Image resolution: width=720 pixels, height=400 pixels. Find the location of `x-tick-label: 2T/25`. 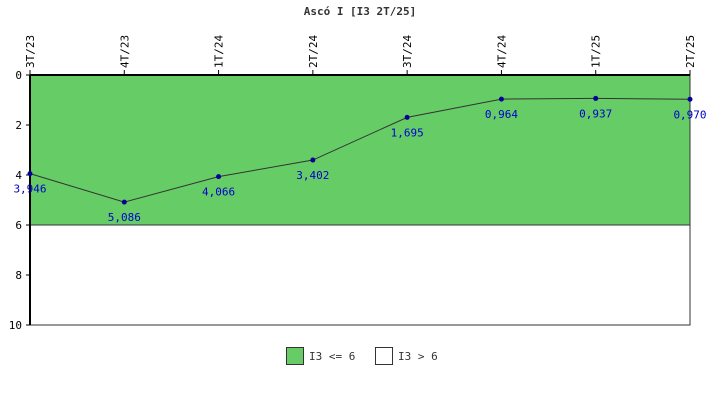

x-tick-label: 2T/25 is located at coordinates (690, 51).